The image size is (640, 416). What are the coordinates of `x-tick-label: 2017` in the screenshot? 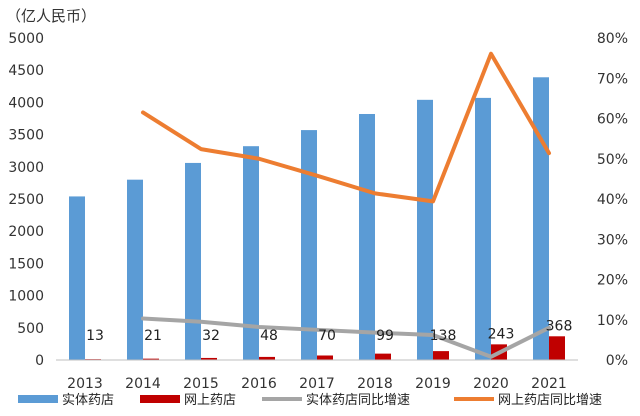 It's located at (317, 384).